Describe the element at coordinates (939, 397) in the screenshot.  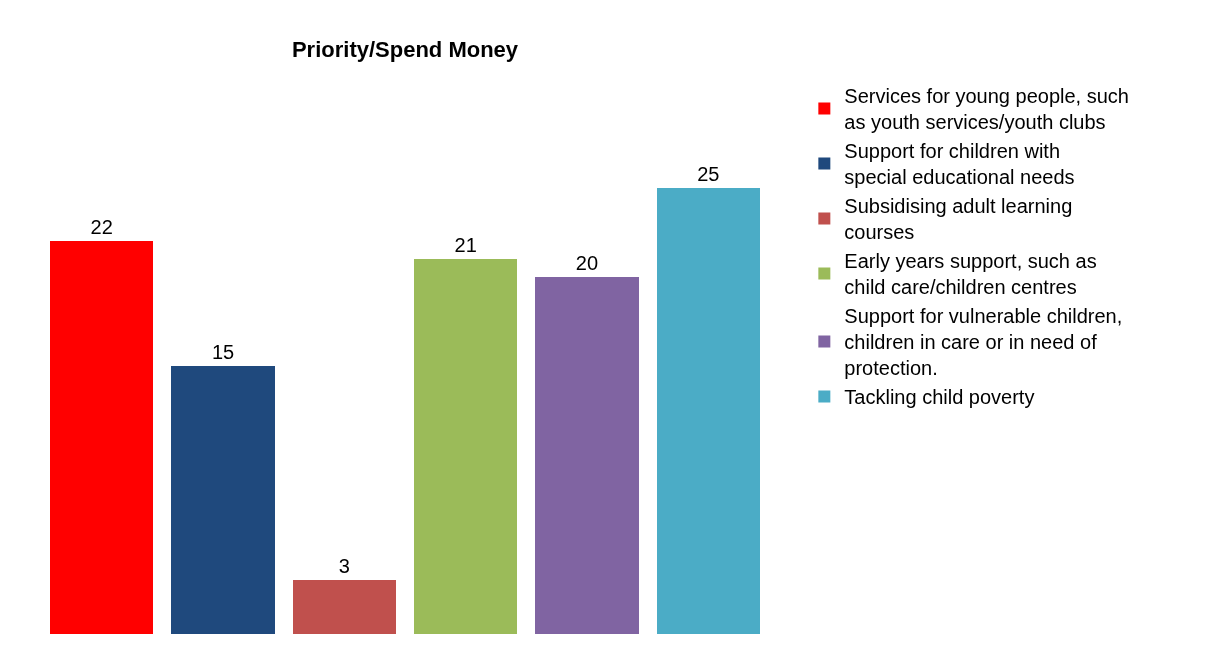
I see `legend-label: Tackling child poverty` at that location.